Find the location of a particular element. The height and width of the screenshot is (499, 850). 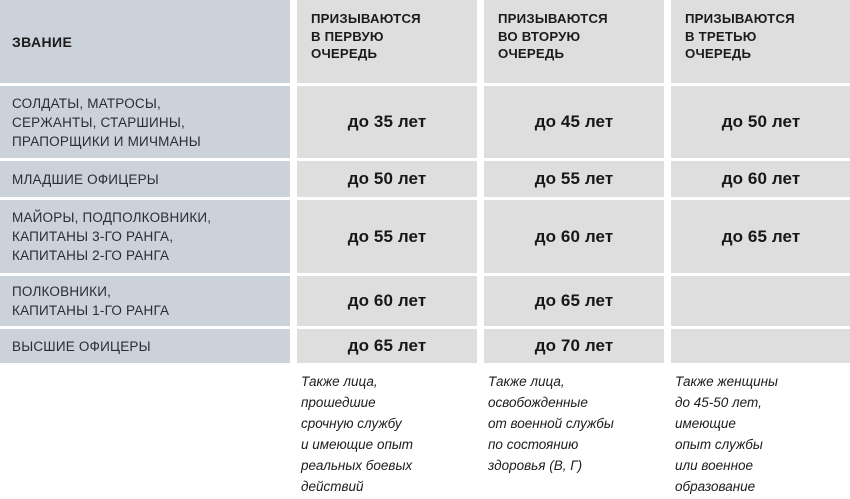

rank-name: ПОЛКОВНИКИ, КАПИТАНЫ 1-ГО РАНГА is located at coordinates (145, 301).